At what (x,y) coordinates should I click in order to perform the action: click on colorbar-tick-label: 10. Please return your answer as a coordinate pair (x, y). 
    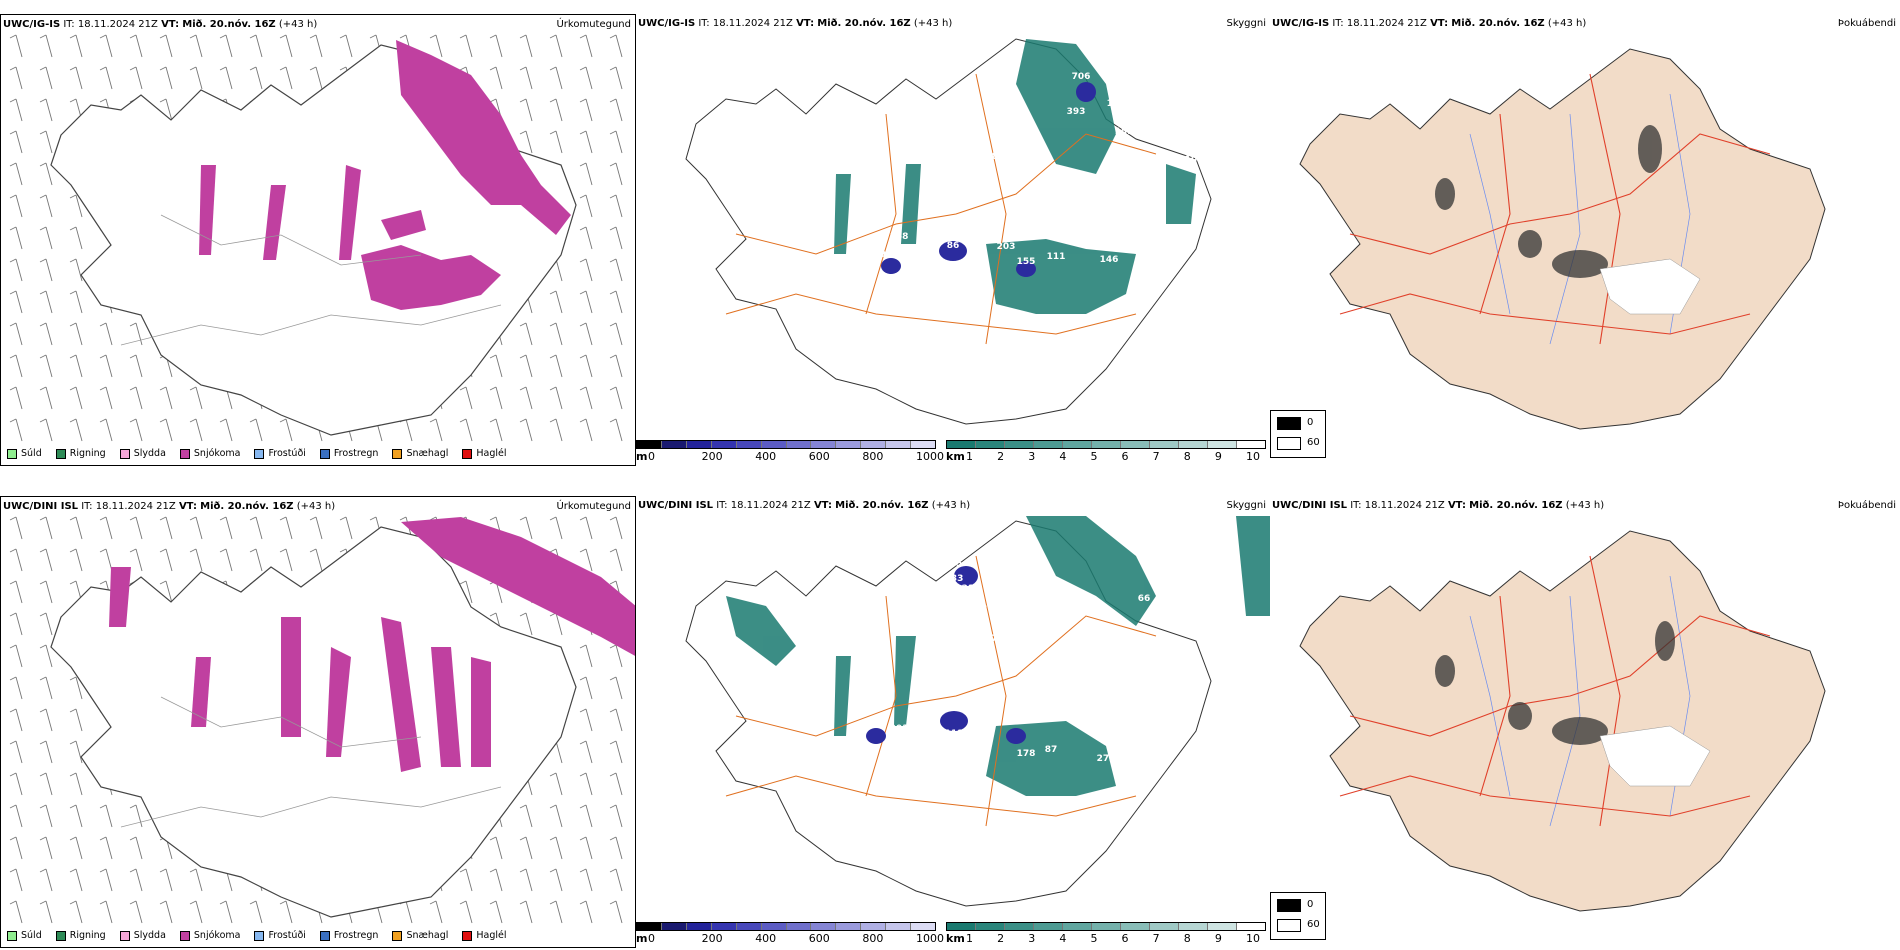
    Looking at the image, I should click on (1253, 938).